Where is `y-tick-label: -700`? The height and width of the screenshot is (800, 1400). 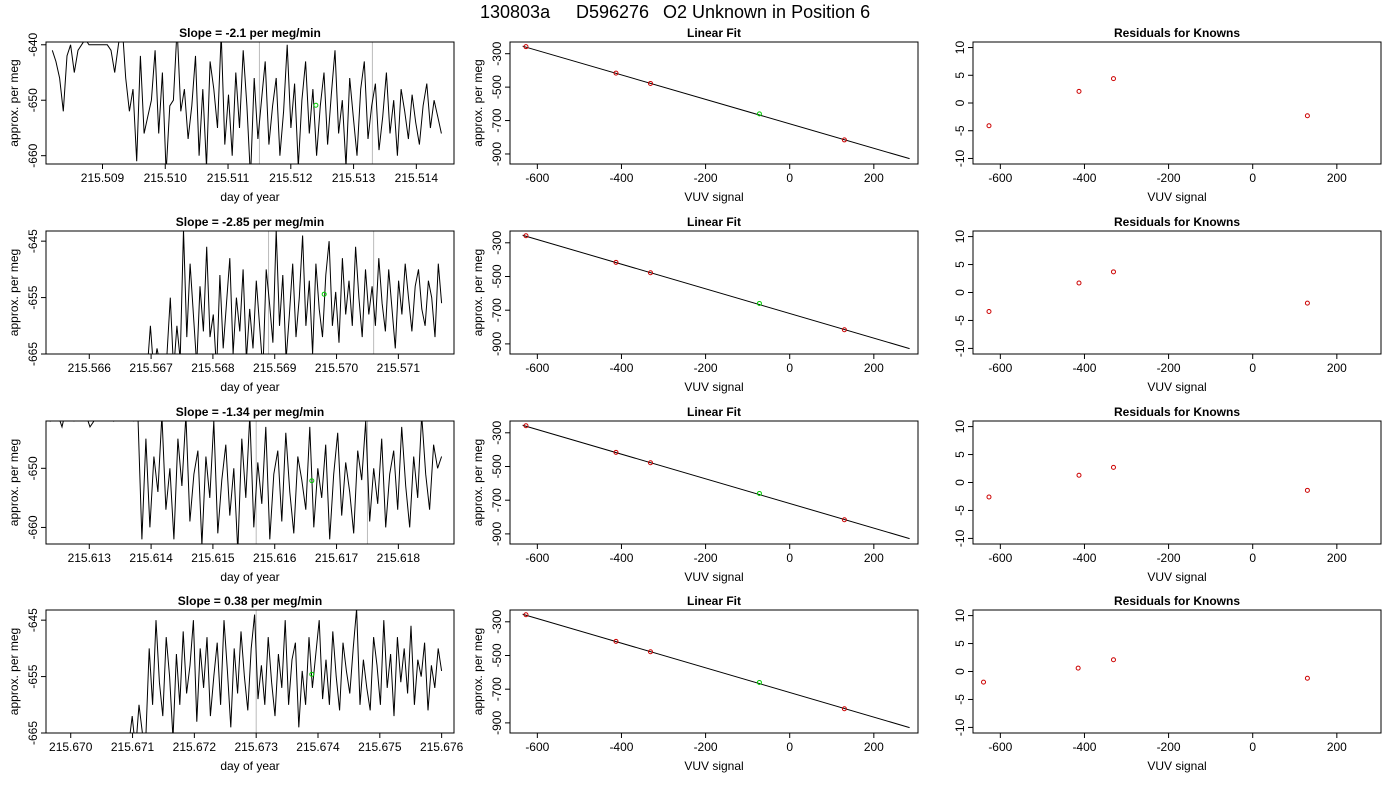 y-tick-label: -700 is located at coordinates (497, 310).